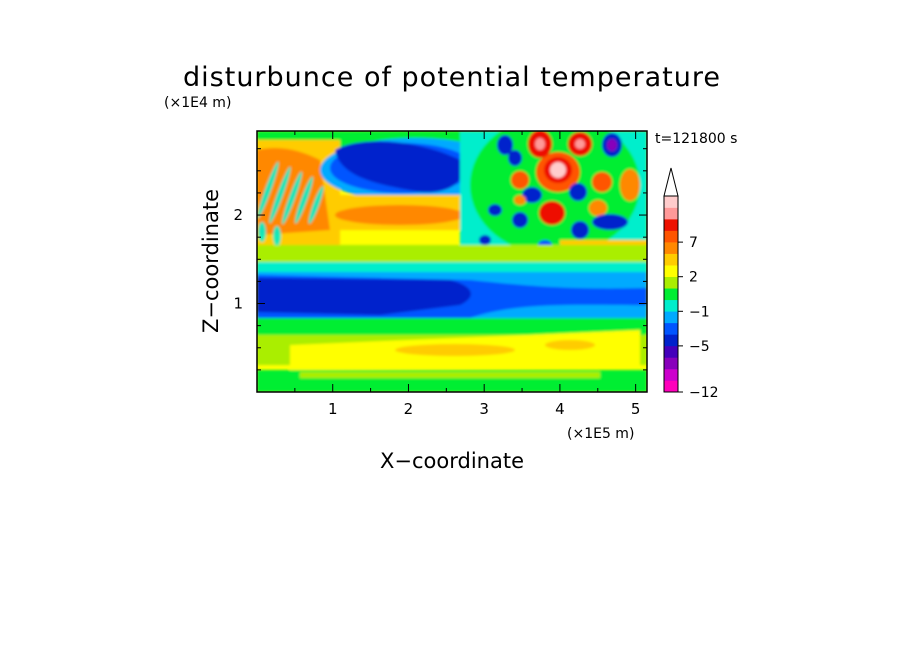 This screenshot has width=904, height=654. Describe the element at coordinates (238, 304) in the screenshot. I see `y-tick-label: 1` at that location.